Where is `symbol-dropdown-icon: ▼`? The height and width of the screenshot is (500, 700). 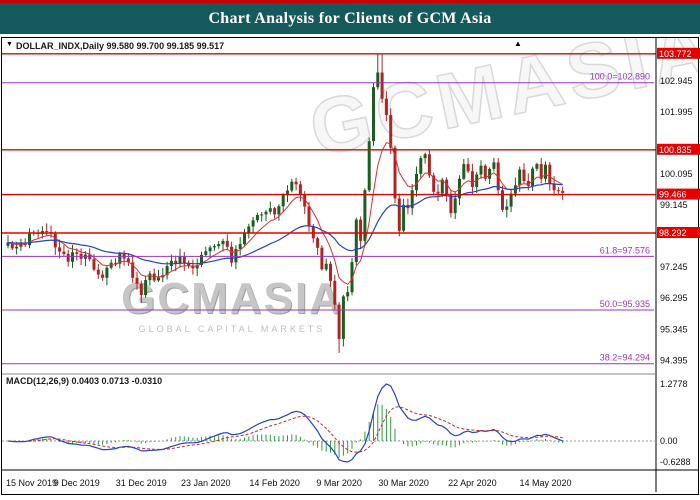 symbol-dropdown-icon: ▼ is located at coordinates (9, 44).